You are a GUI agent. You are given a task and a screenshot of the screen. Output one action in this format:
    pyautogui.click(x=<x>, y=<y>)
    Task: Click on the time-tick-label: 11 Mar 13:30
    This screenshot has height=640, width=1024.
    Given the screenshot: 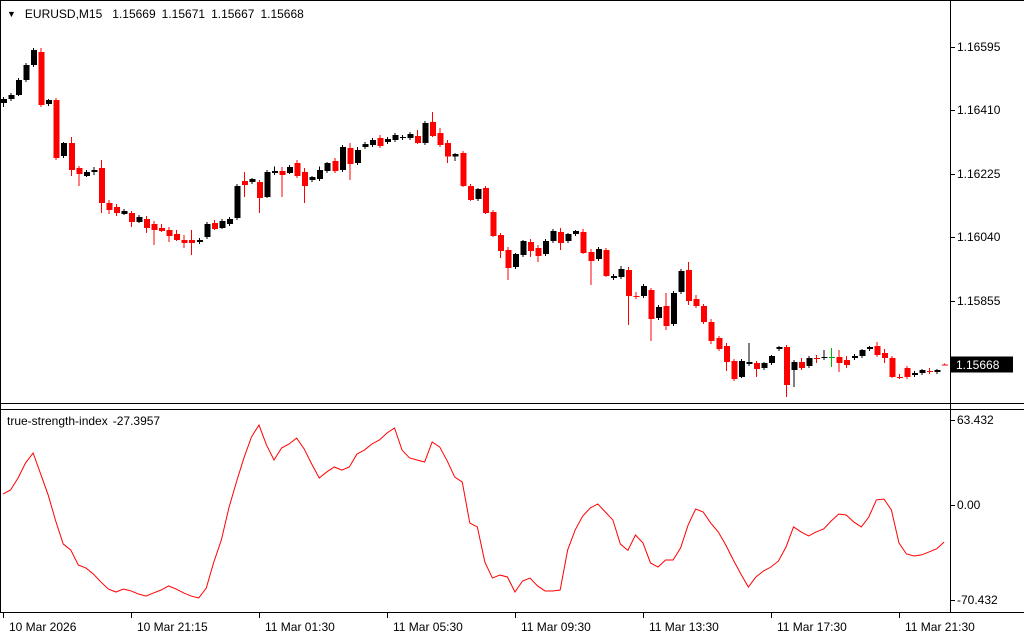 What is the action you would take?
    pyautogui.click(x=684, y=627)
    